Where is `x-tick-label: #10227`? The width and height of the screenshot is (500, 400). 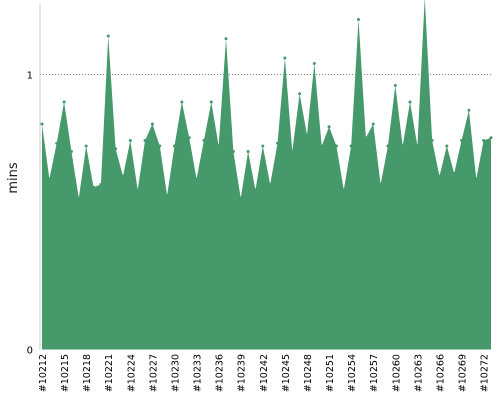
x-tick-label: #10227 is located at coordinates (153, 373).